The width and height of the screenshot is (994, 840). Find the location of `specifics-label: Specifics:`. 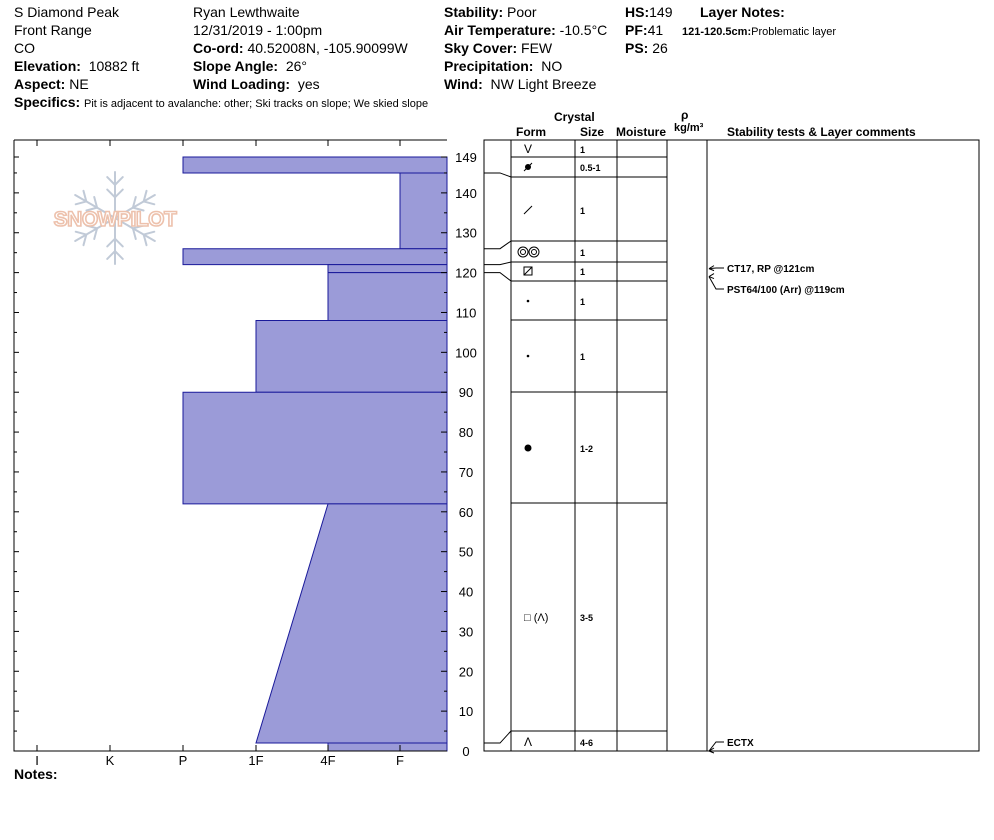

specifics-label: Specifics: is located at coordinates (47, 102).